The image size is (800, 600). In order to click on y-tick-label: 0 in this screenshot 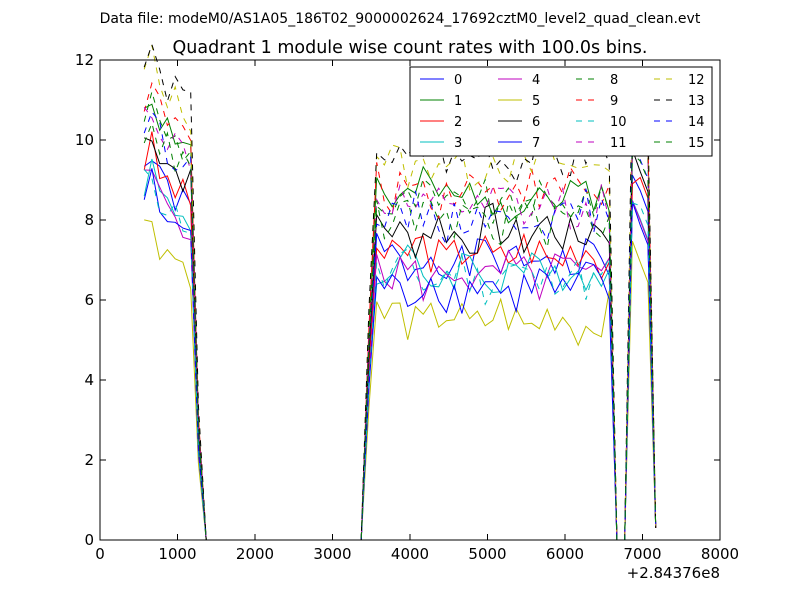, I will do `click(89, 540)`.